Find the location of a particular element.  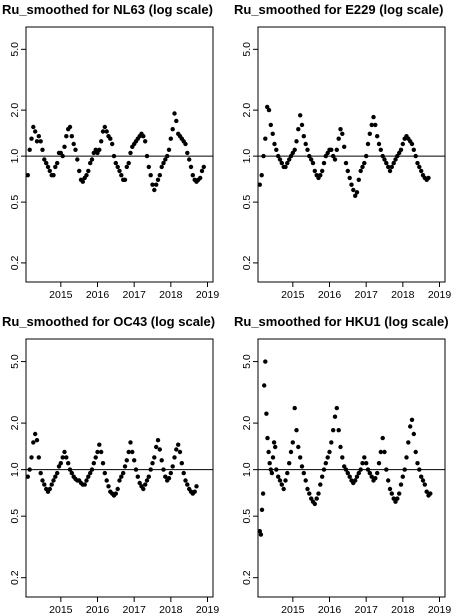

y-tick-label: 5.0 is located at coordinates (15, 49).